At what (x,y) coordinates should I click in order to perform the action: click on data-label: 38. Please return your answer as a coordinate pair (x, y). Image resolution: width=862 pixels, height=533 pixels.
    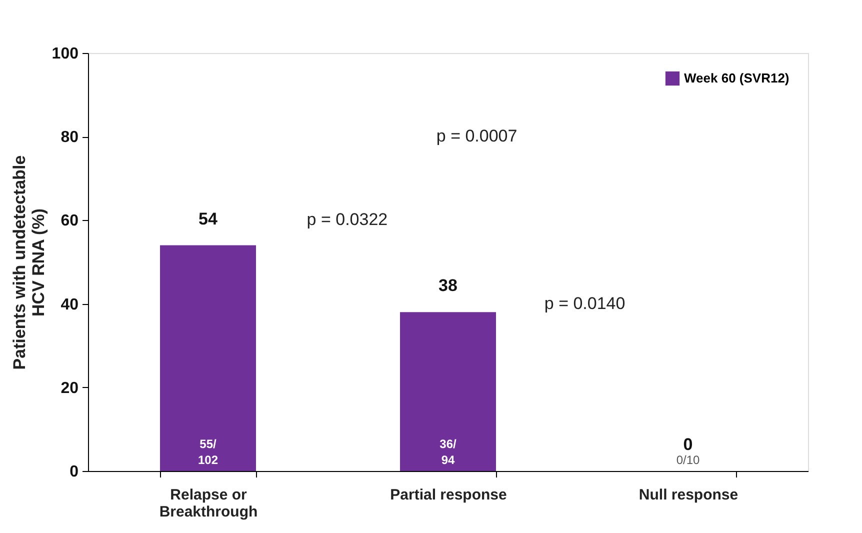
    Looking at the image, I should click on (448, 286).